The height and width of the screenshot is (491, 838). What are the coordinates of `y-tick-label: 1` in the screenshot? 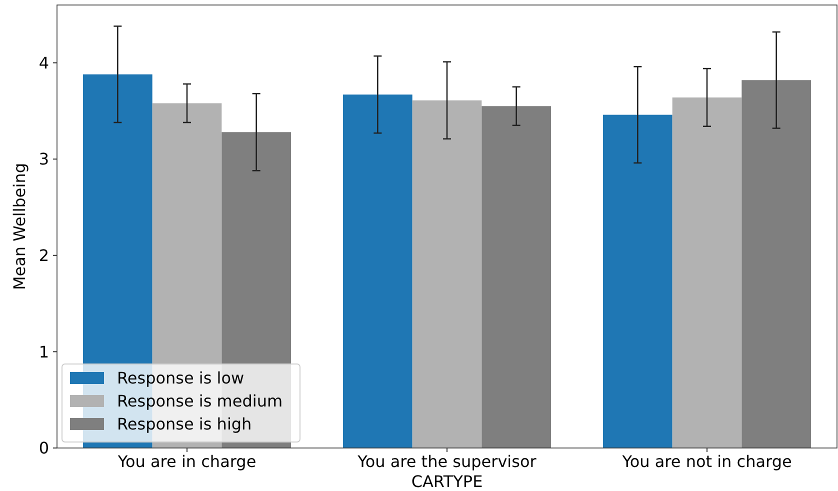 It's located at (43, 352).